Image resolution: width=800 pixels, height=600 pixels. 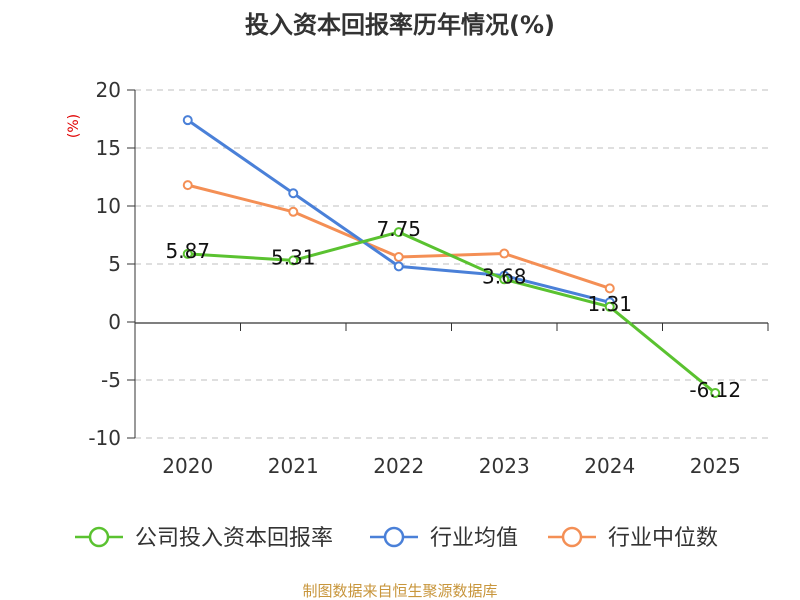 I want to click on data-label-2022: 7.75, so click(x=398, y=229).